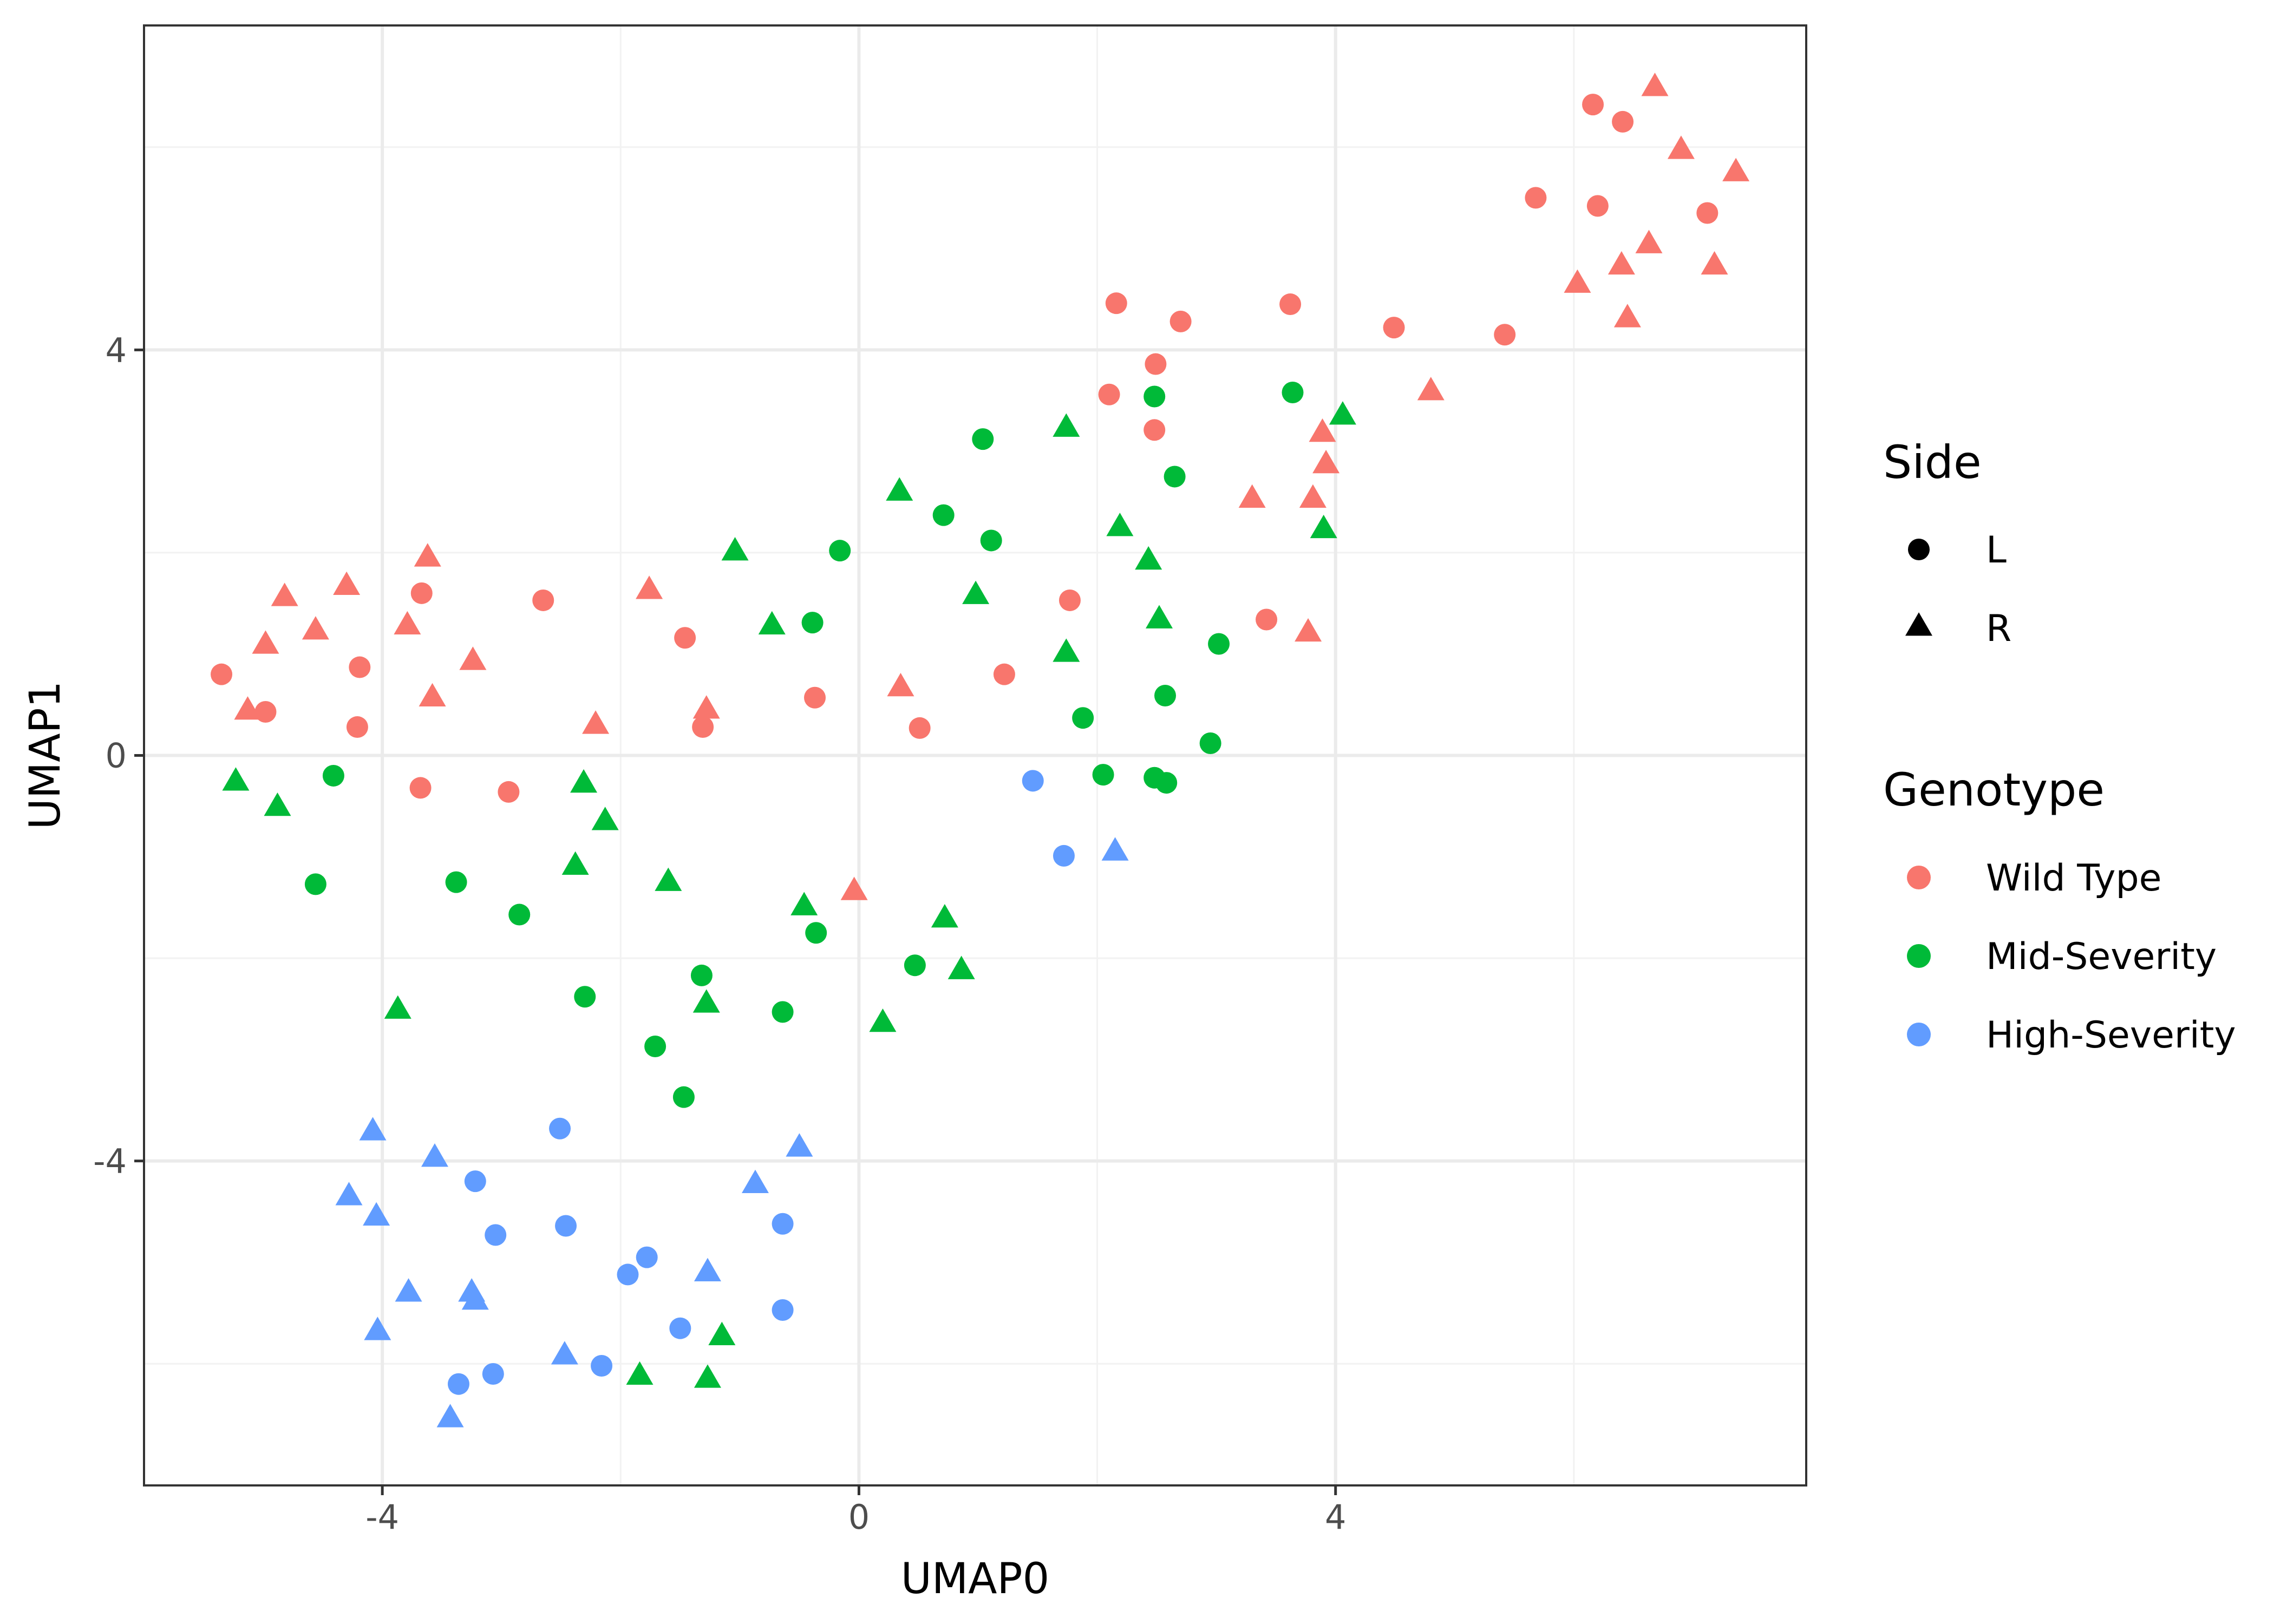  Describe the element at coordinates (2102, 956) in the screenshot. I see `legend-color-label: Mid-Severity` at that location.